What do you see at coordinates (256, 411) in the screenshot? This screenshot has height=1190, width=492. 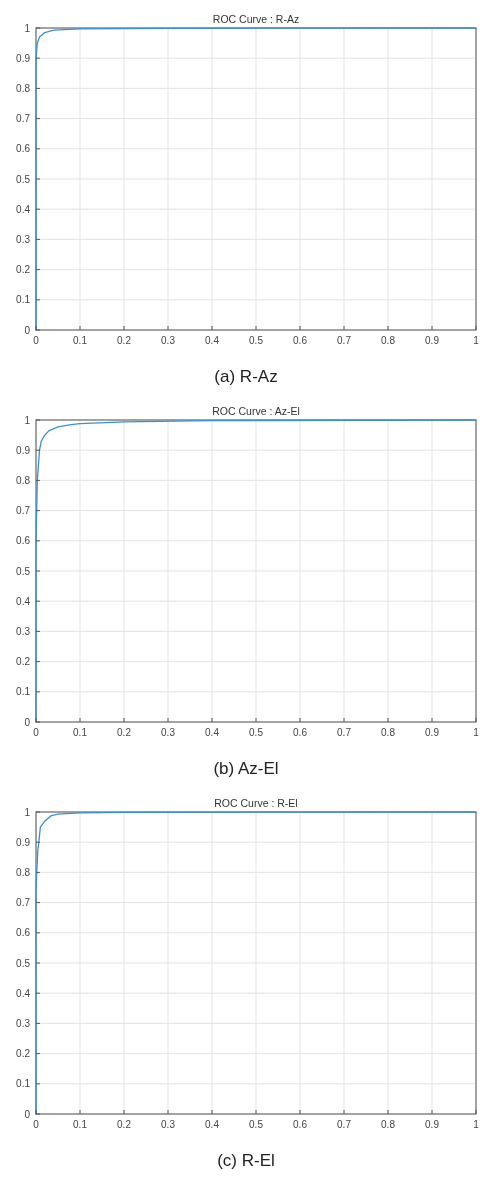 I see `chart-title: ROC Curve : Az-El` at bounding box center [256, 411].